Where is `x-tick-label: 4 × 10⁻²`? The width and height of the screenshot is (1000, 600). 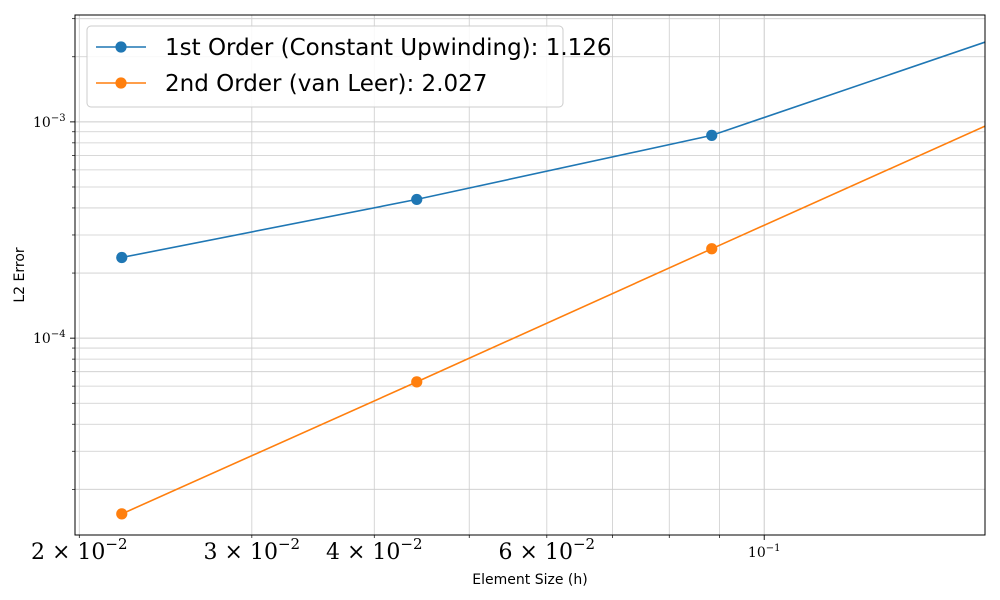
x-tick-label: 4 × 10⁻² is located at coordinates (374, 550).